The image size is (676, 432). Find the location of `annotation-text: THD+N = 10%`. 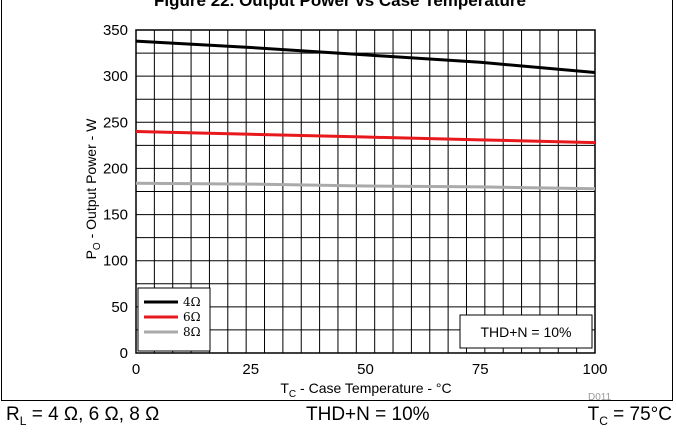

annotation-text: THD+N = 10% is located at coordinates (525, 332).